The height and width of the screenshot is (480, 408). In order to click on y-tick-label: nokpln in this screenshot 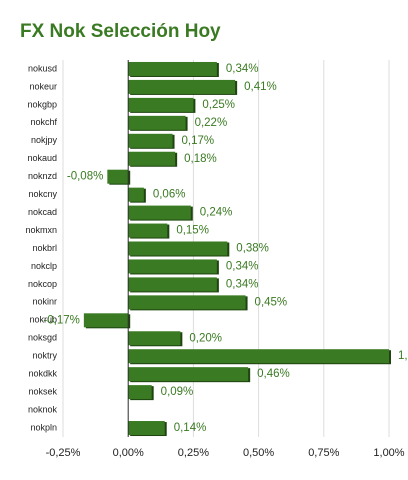, I will do `click(43, 427)`.